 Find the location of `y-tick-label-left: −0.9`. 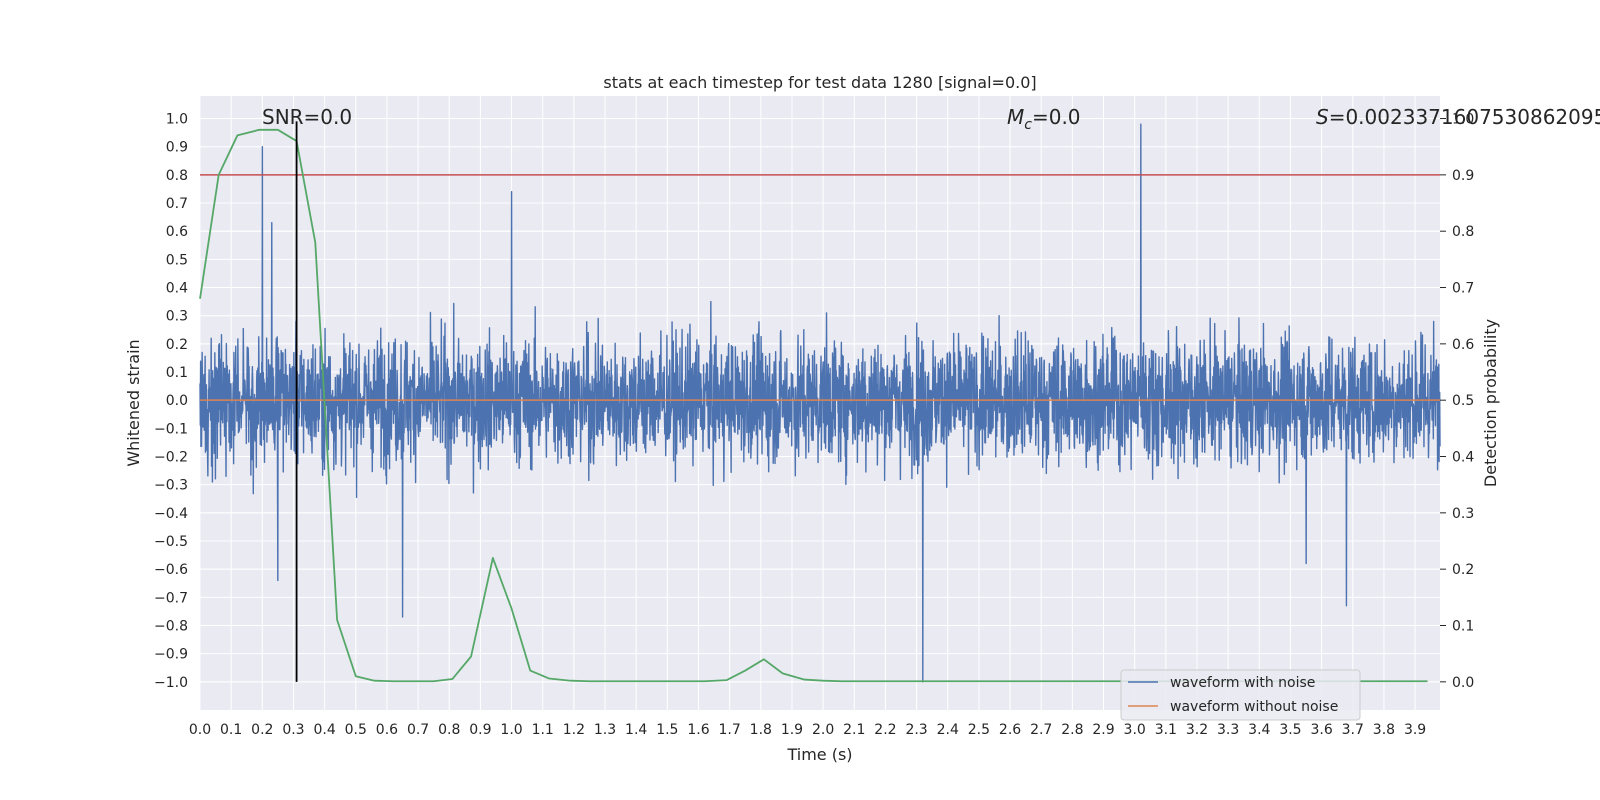

y-tick-label-left: −0.9 is located at coordinates (171, 655).